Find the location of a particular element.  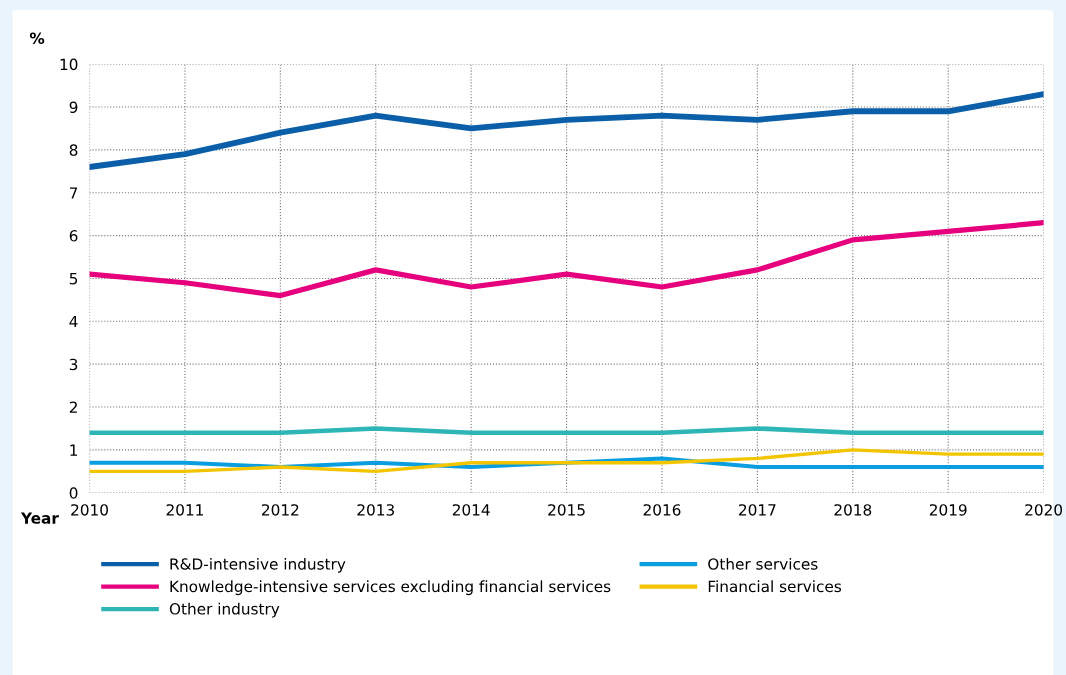

legend-label: Financial services is located at coordinates (775, 586).